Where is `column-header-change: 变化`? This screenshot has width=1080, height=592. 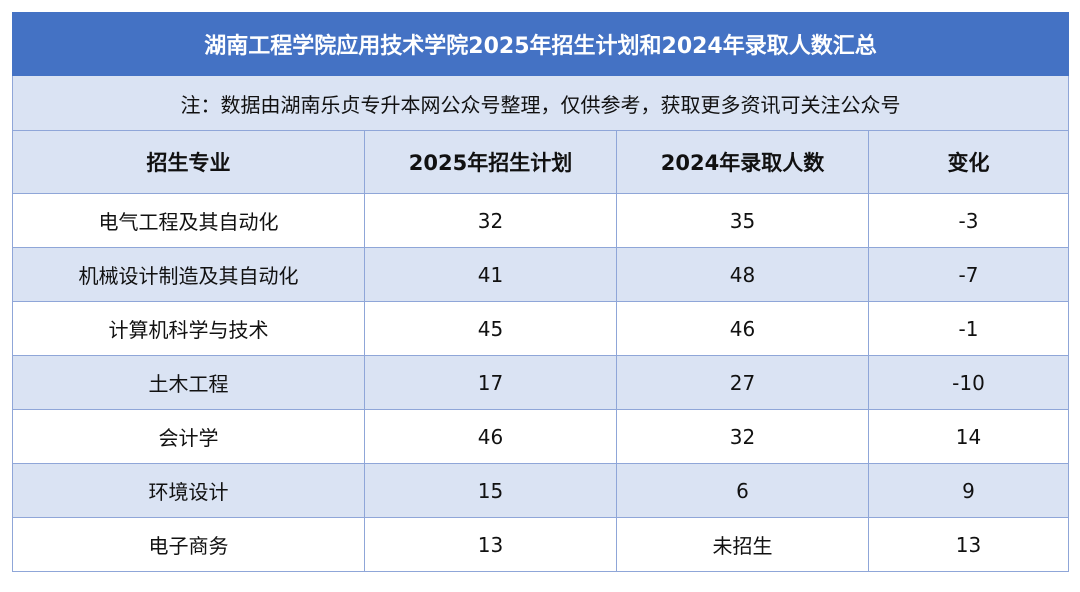
column-header-change: 变化 is located at coordinates (968, 162).